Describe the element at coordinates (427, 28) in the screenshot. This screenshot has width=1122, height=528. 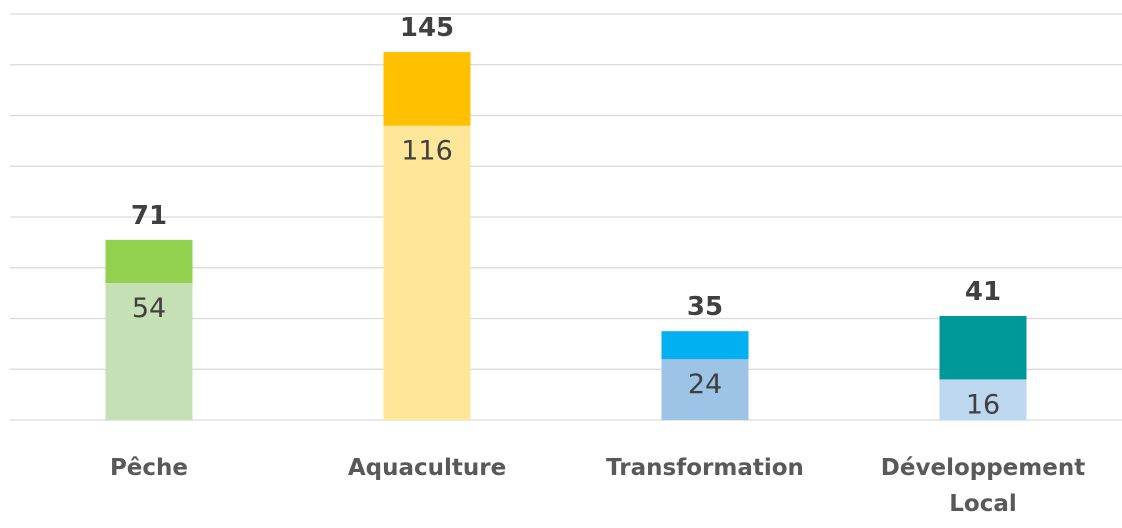
I see `total-label: 145` at that location.